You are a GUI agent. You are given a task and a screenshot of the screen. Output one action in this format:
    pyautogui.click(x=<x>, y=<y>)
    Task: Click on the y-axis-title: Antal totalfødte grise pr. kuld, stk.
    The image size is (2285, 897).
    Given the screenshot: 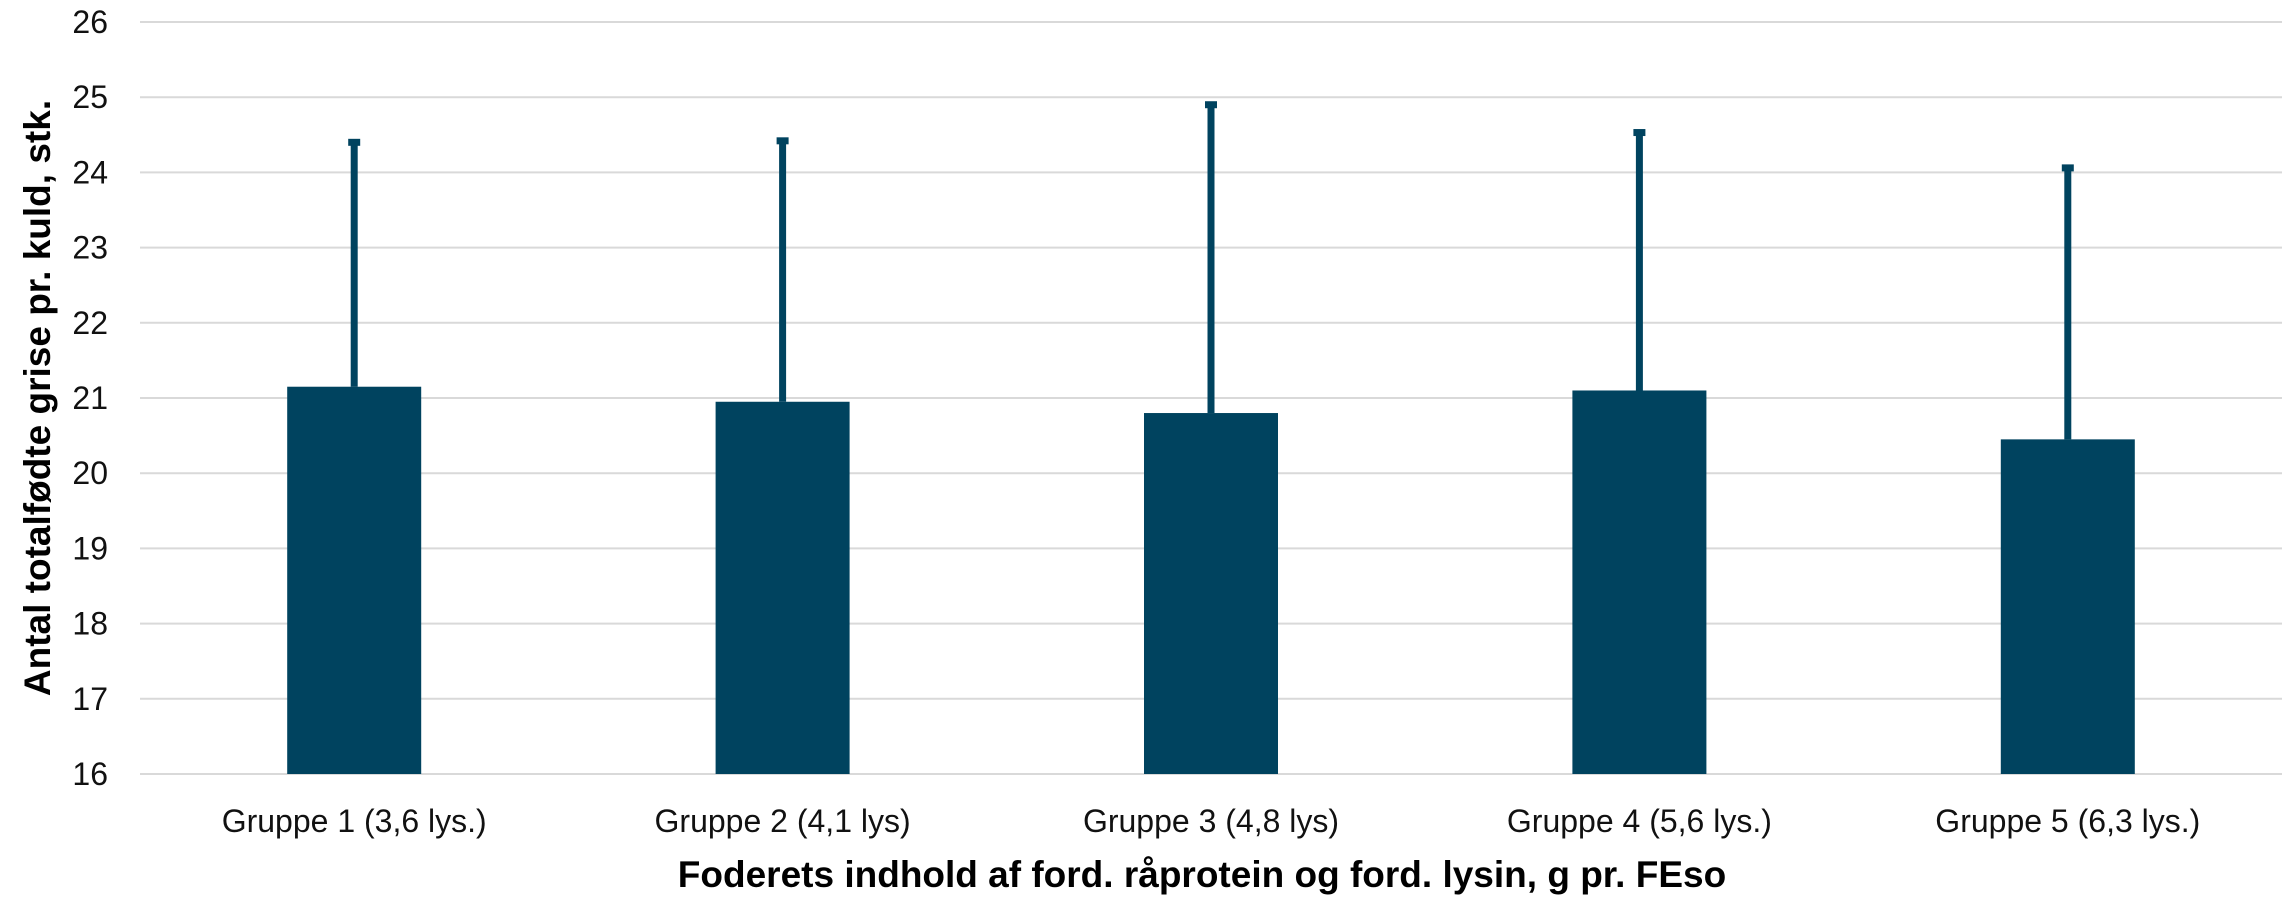 What is the action you would take?
    pyautogui.click(x=37, y=398)
    